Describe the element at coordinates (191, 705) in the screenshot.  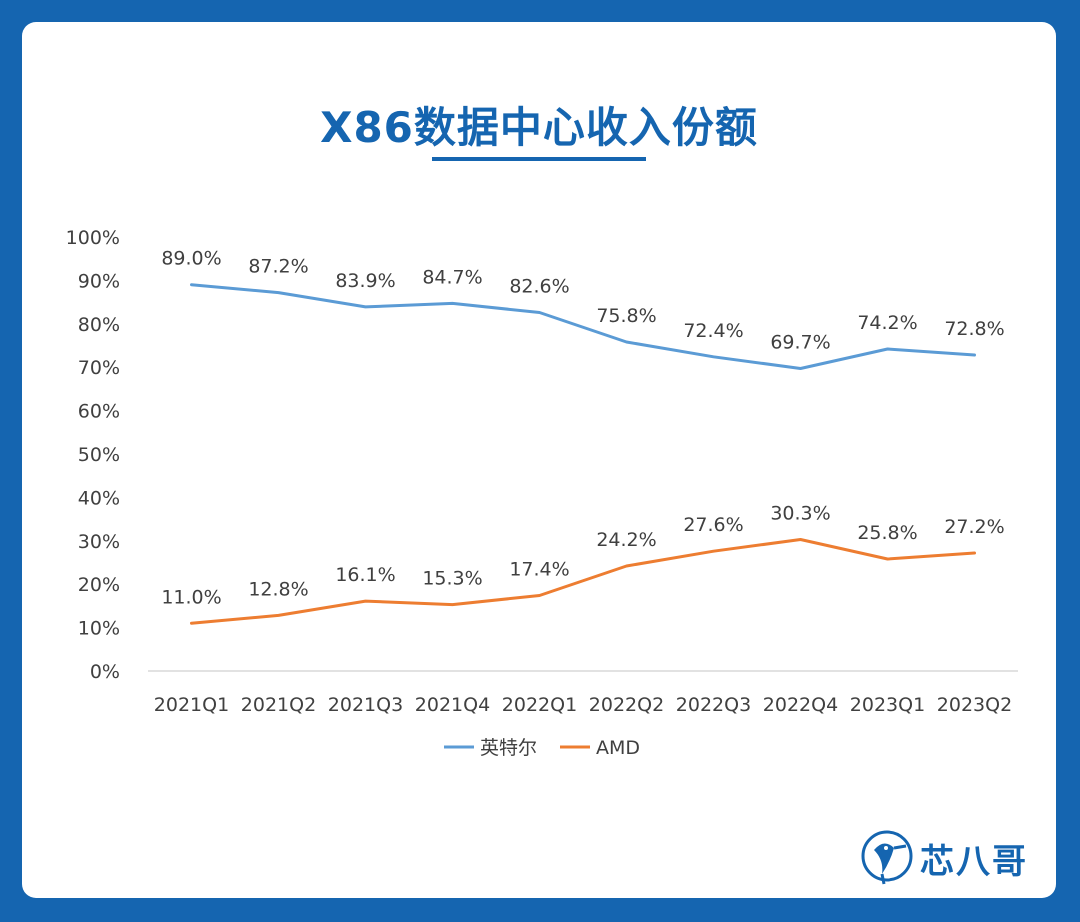
I see `x-tick-label: 2021Q1` at that location.